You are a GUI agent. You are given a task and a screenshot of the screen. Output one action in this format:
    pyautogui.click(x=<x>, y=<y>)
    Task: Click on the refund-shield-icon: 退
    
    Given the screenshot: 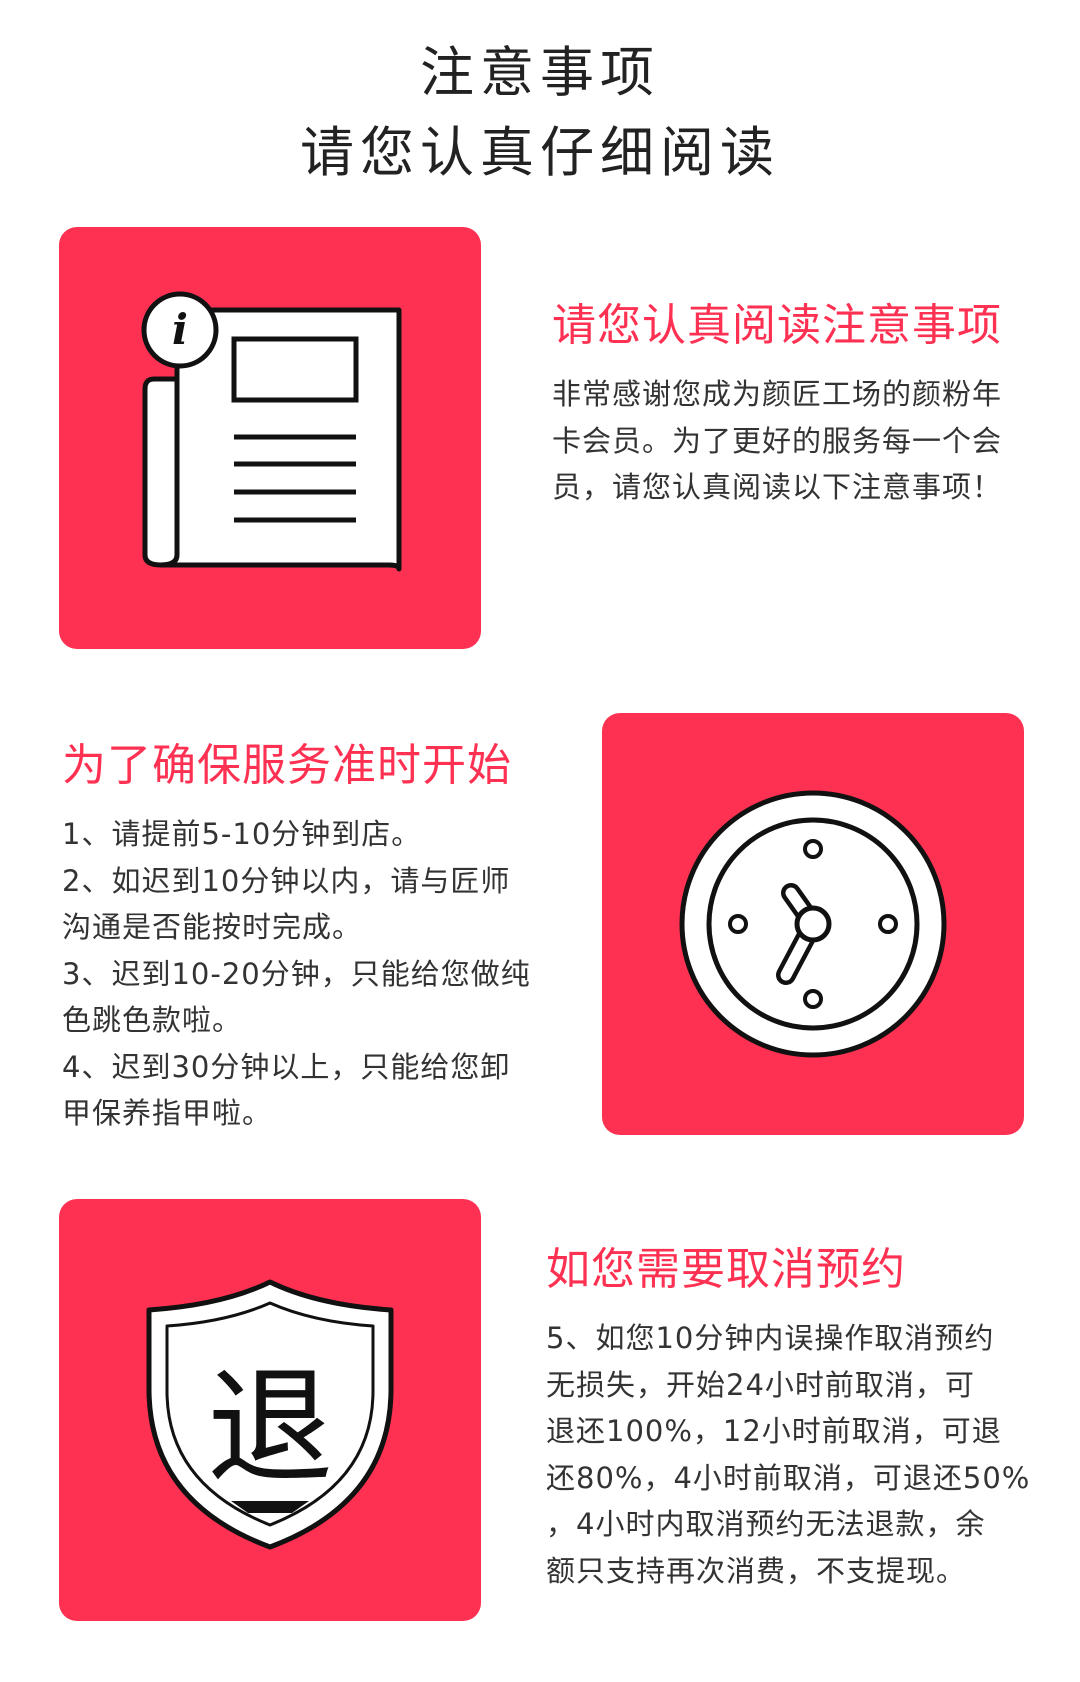 What is the action you would take?
    pyautogui.click(x=270, y=1414)
    